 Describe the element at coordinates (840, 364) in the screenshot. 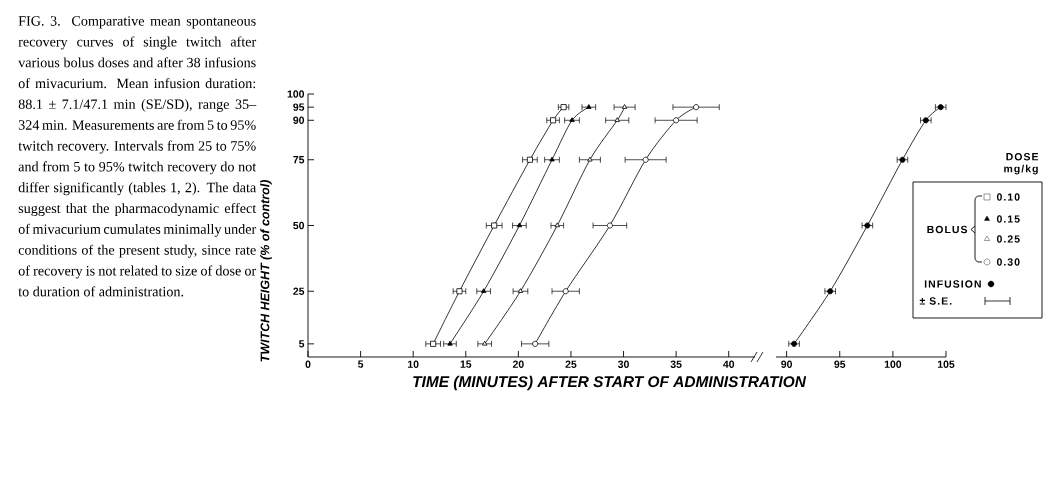

I see `x-tick-label: 95` at that location.